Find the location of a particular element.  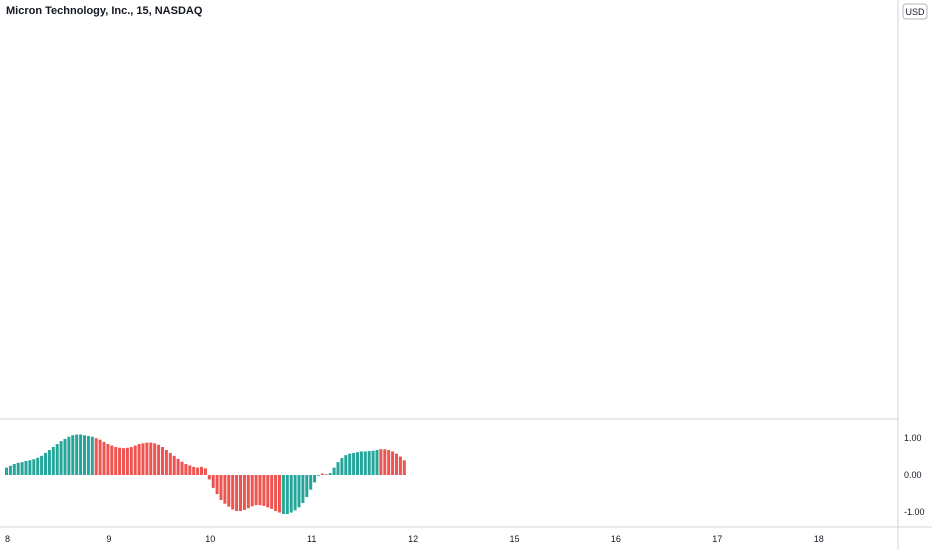

time-tick-label: 11 is located at coordinates (311, 539).